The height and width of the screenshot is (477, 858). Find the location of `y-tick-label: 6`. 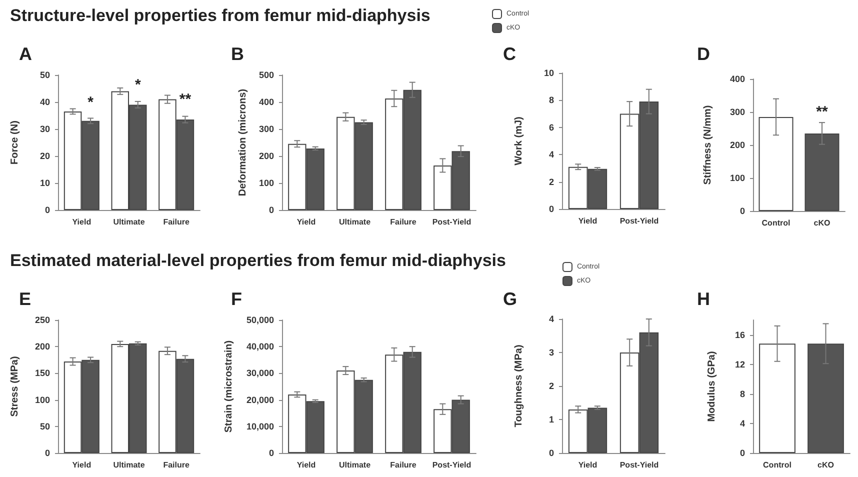

y-tick-label: 6 is located at coordinates (551, 127).